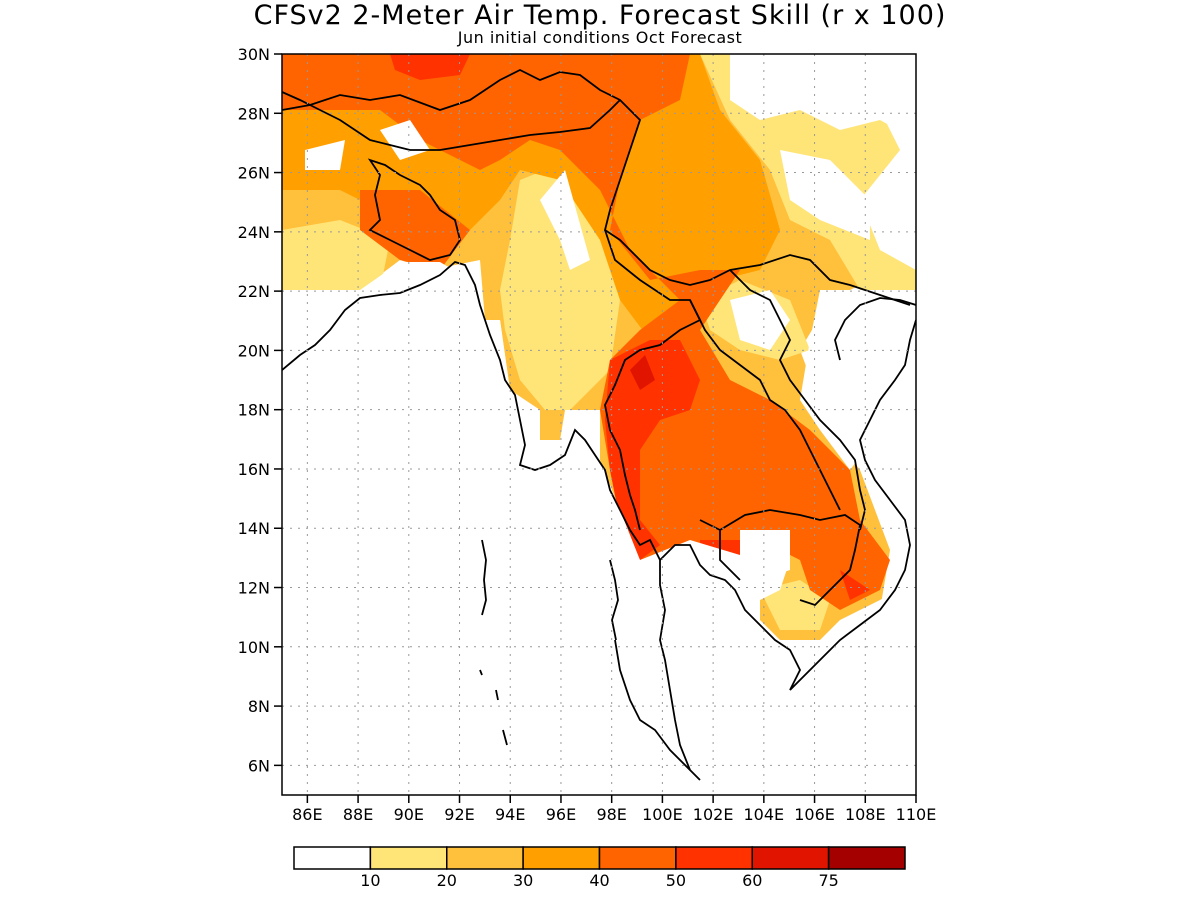 Image resolution: width=1200 pixels, height=900 pixels. Describe the element at coordinates (259, 765) in the screenshot. I see `lat-tick-label: 6N` at that location.